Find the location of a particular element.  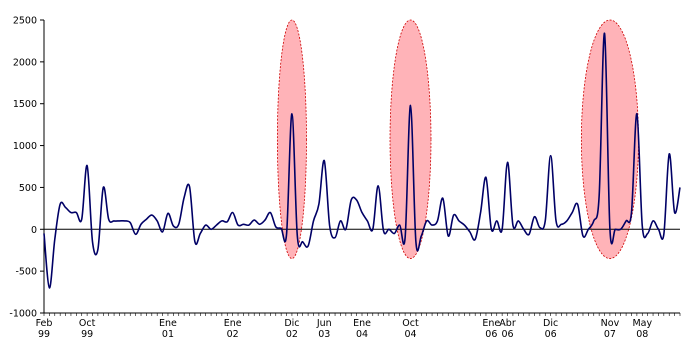

y-tick-label: 500 is located at coordinates (28, 188).